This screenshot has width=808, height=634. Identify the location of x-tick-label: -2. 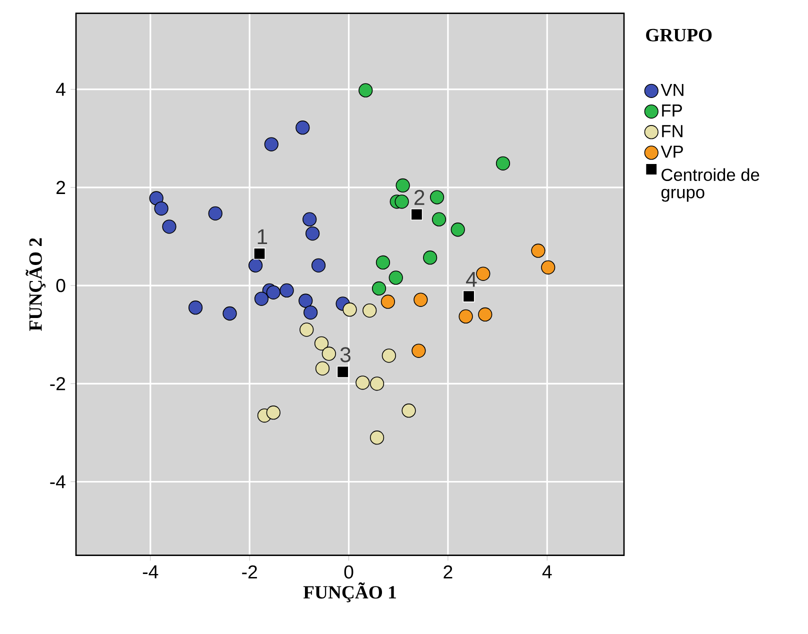
(249, 571).